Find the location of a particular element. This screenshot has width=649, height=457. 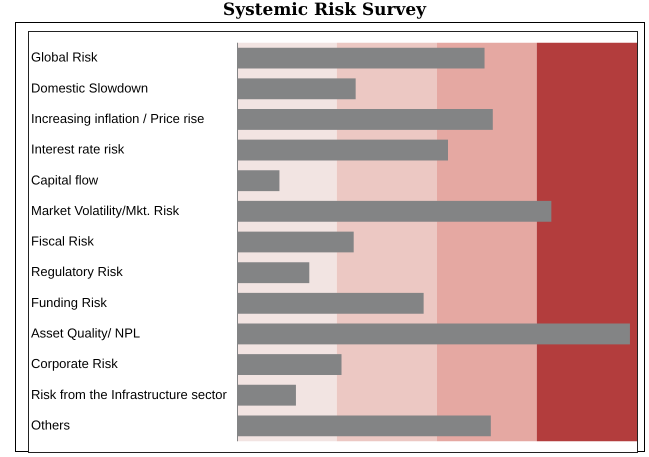

y-tick-label: Domestic Slowdown is located at coordinates (89, 88).